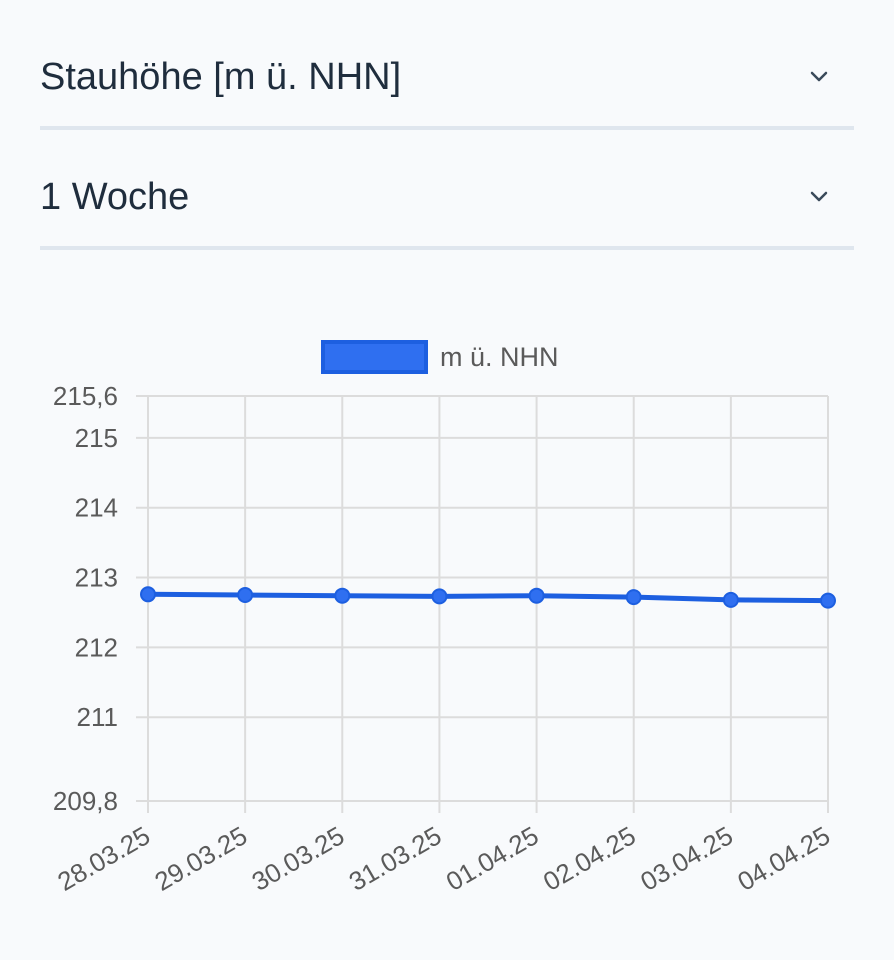 Image resolution: width=894 pixels, height=960 pixels. I want to click on x-tick-label: 30.03.25, so click(298, 858).